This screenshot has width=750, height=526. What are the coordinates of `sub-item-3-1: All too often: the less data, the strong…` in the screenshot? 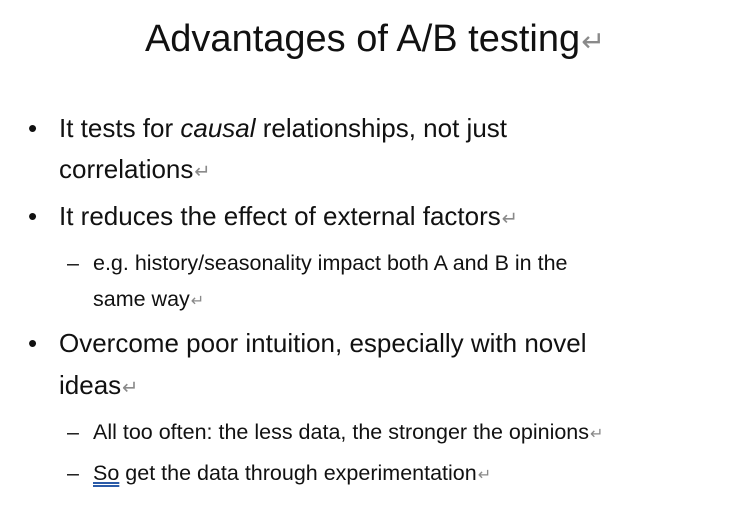 It's located at (348, 432).